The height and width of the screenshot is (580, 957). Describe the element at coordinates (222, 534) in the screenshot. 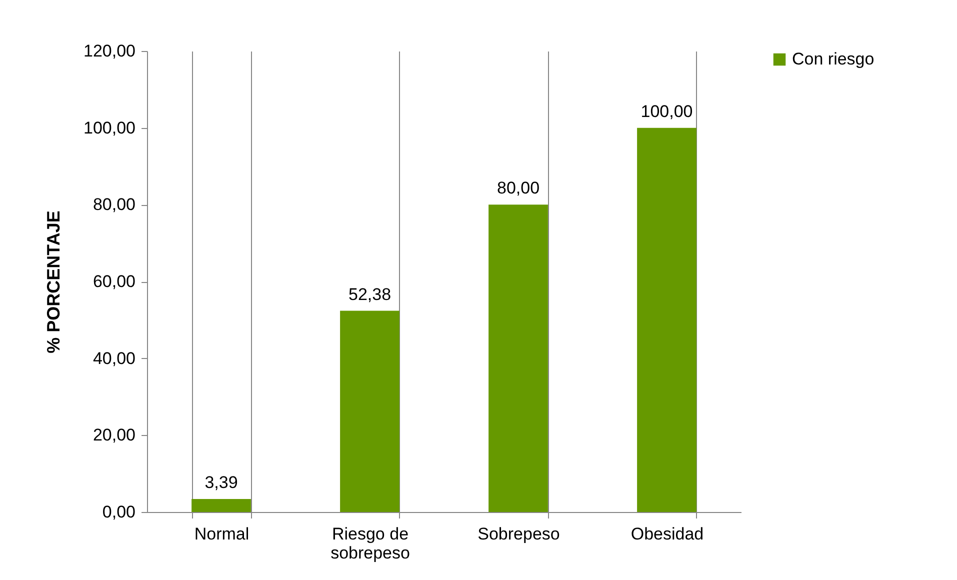

I see `x-tick-label: Normal` at that location.